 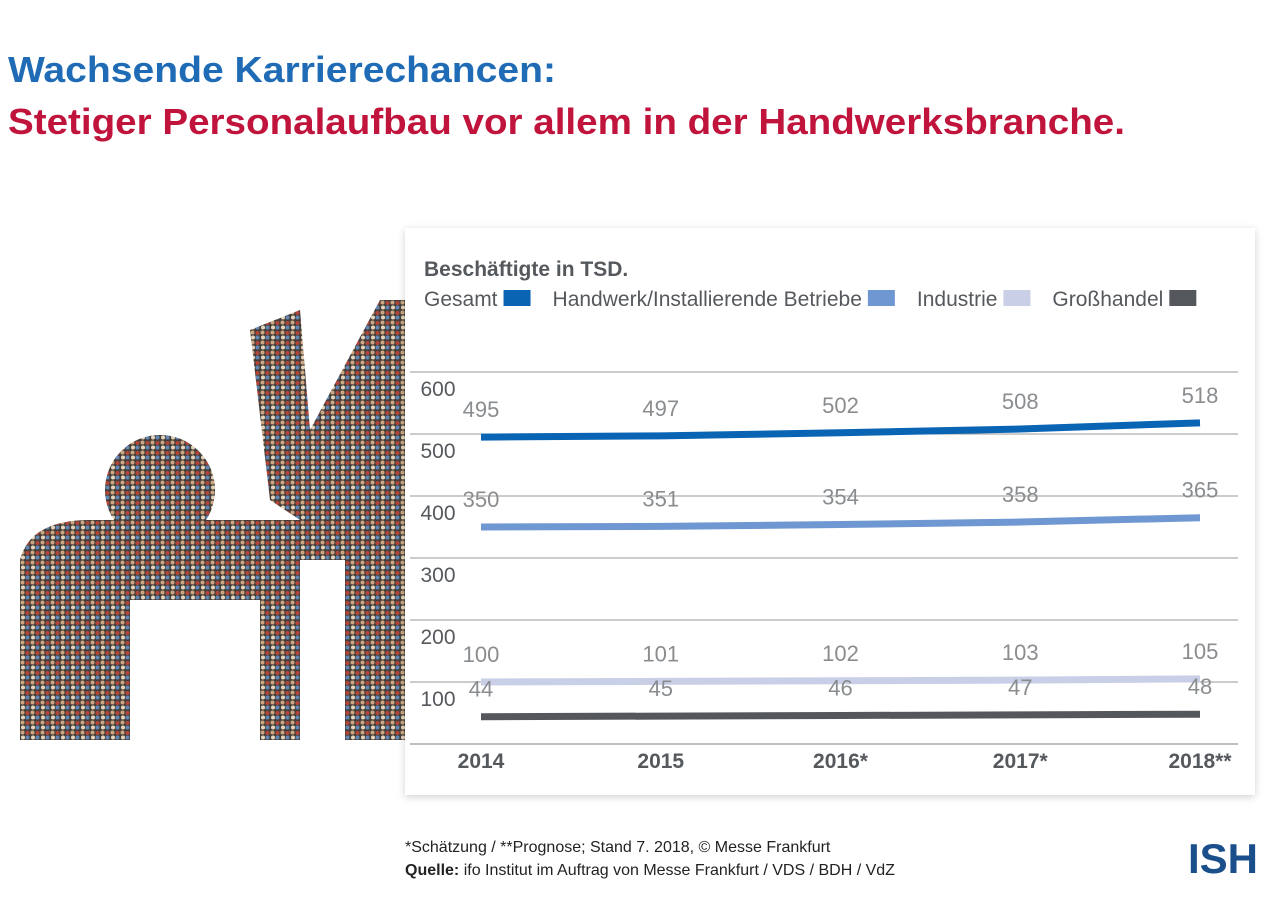 What do you see at coordinates (282, 69) in the screenshot?
I see `page-title: Wachsende Karrierechancen:` at bounding box center [282, 69].